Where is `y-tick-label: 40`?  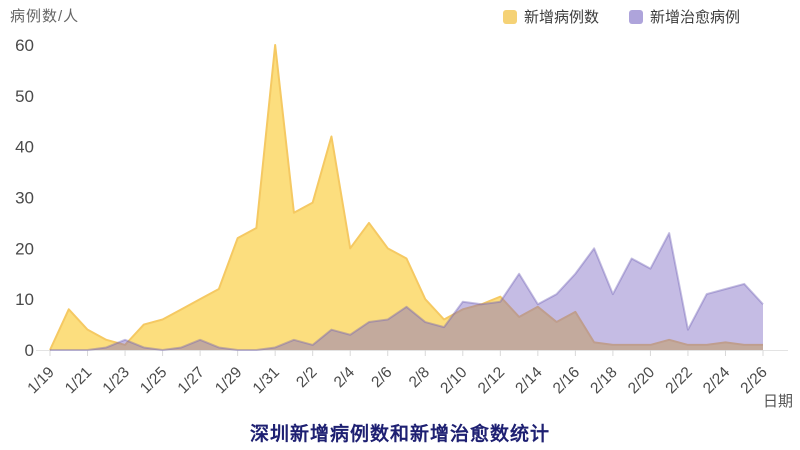 y-tick-label: 40 is located at coordinates (24, 147).